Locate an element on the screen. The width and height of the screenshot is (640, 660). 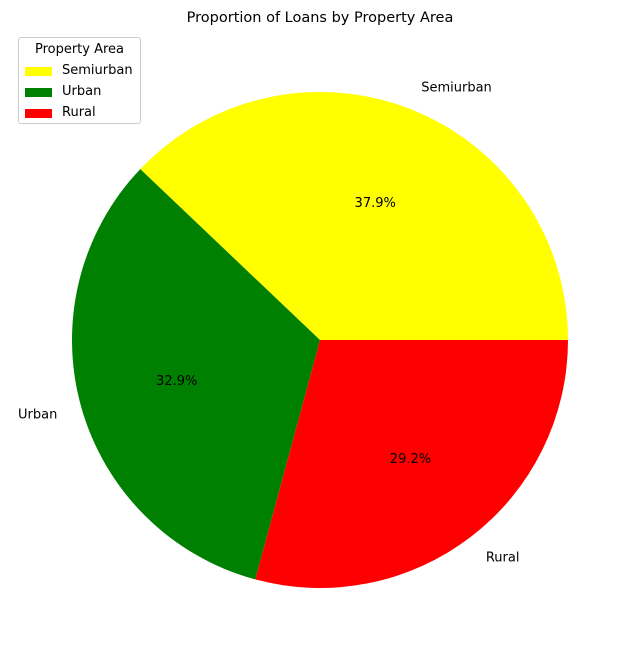
legend-label-rural: Rural is located at coordinates (79, 112).